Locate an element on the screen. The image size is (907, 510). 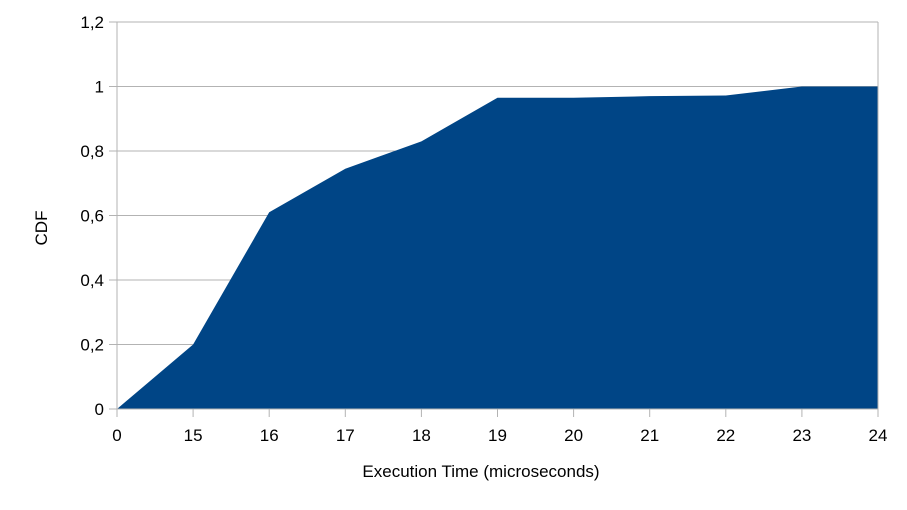
x-tick-label: 15 is located at coordinates (193, 435).